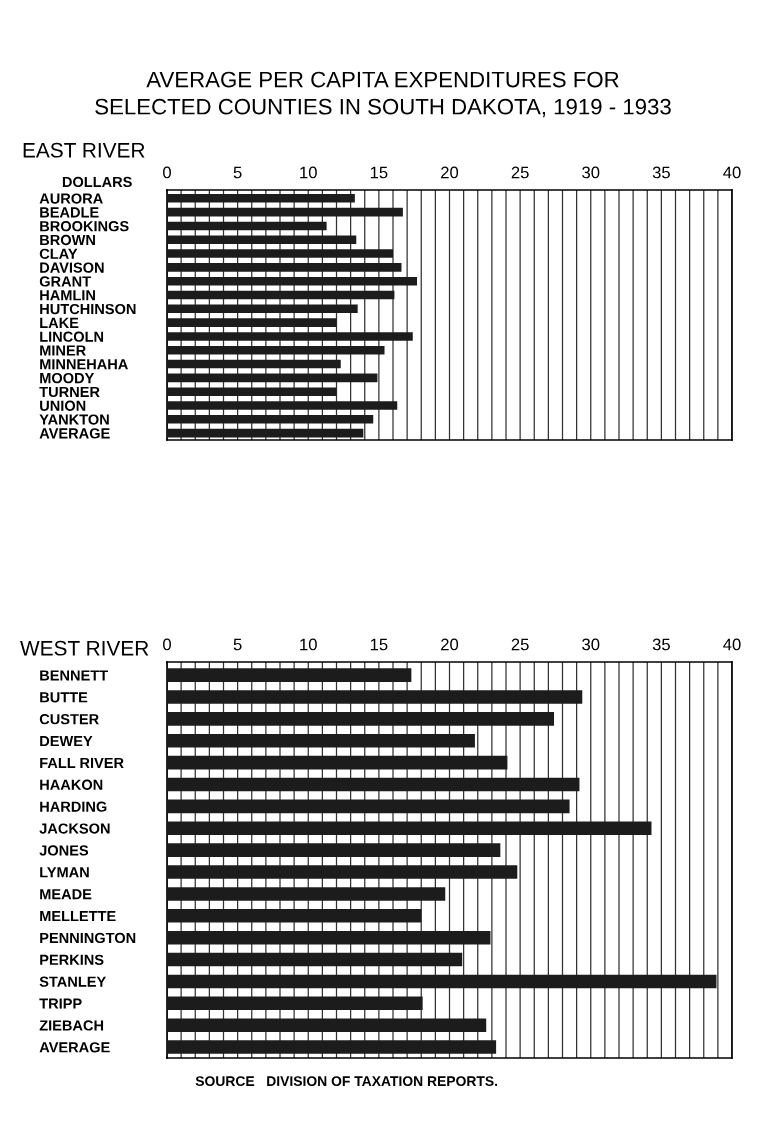 The height and width of the screenshot is (1137, 766). I want to click on y-tick-label: STANLEY, so click(72, 981).